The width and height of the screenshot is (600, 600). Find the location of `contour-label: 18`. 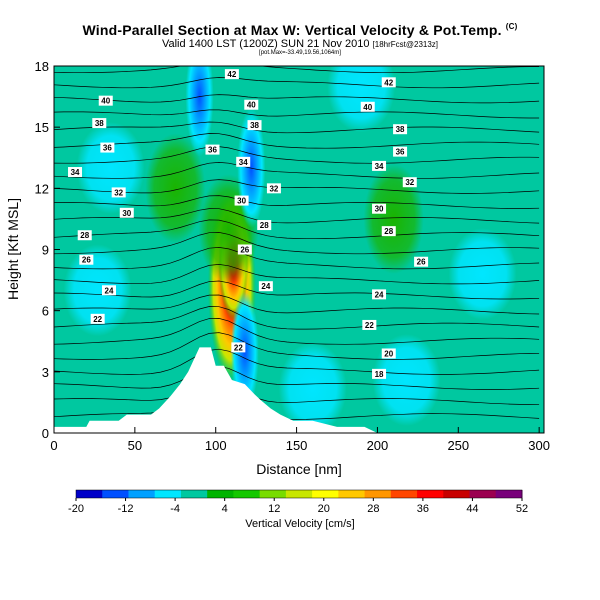

contour-label: 18 is located at coordinates (379, 374).